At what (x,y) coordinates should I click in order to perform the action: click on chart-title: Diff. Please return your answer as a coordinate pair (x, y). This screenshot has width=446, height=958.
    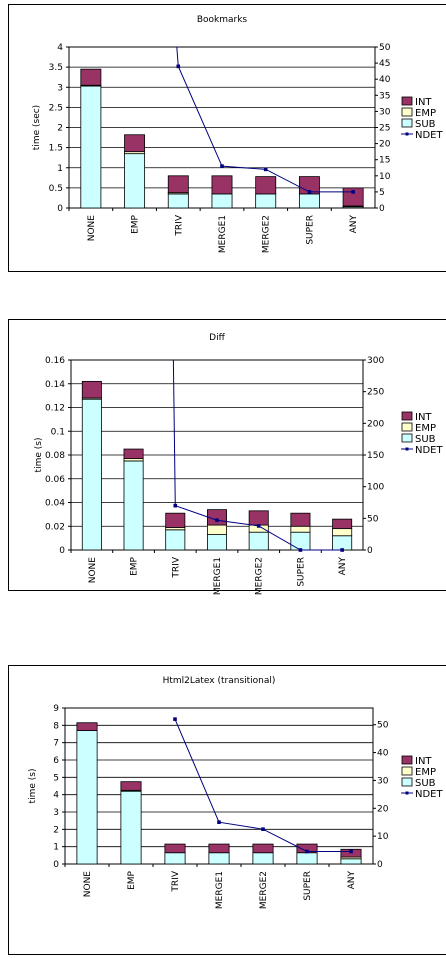
    Looking at the image, I should click on (217, 338).